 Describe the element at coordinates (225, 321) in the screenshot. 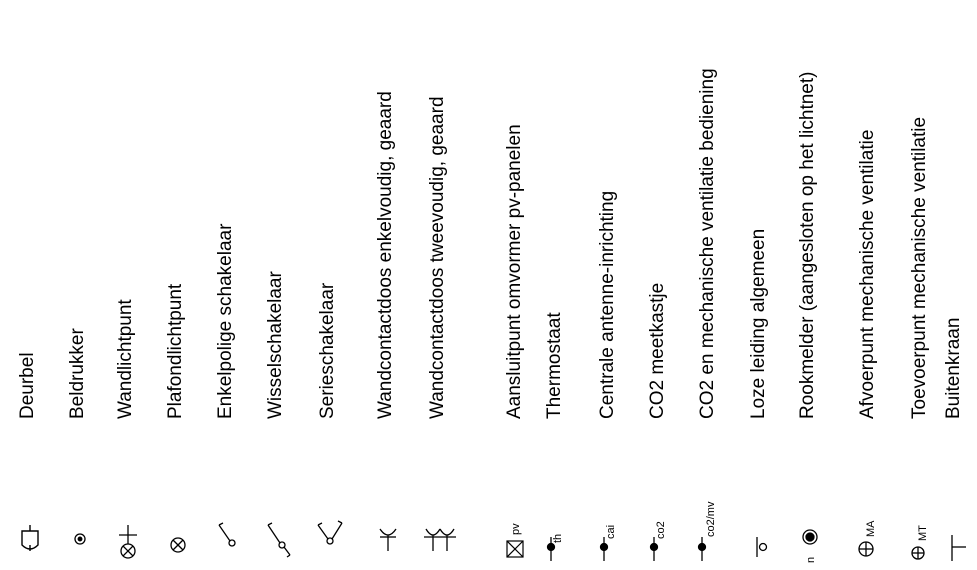

I see `legend-label: Enkelpolige schakelaar` at that location.